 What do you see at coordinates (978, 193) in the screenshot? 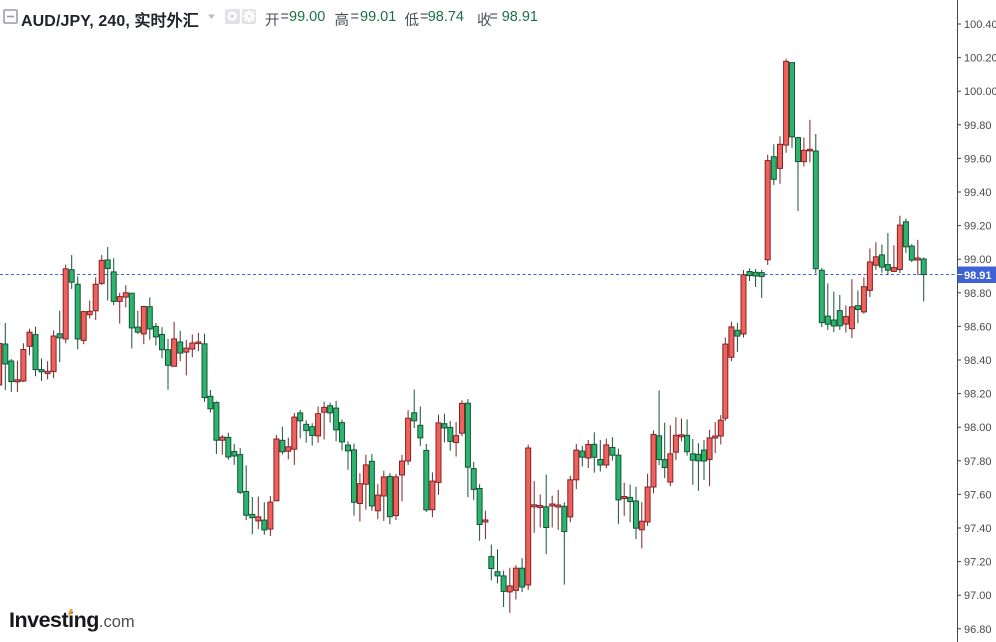
I see `svg-text: 99.40` at bounding box center [978, 193].